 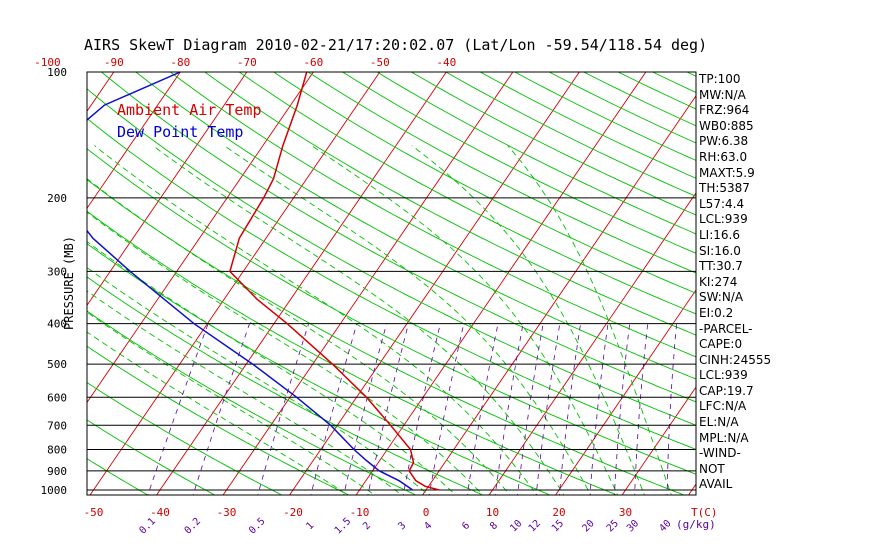 What do you see at coordinates (735, 359) in the screenshot?
I see `index-item: CINH:24555` at bounding box center [735, 359].